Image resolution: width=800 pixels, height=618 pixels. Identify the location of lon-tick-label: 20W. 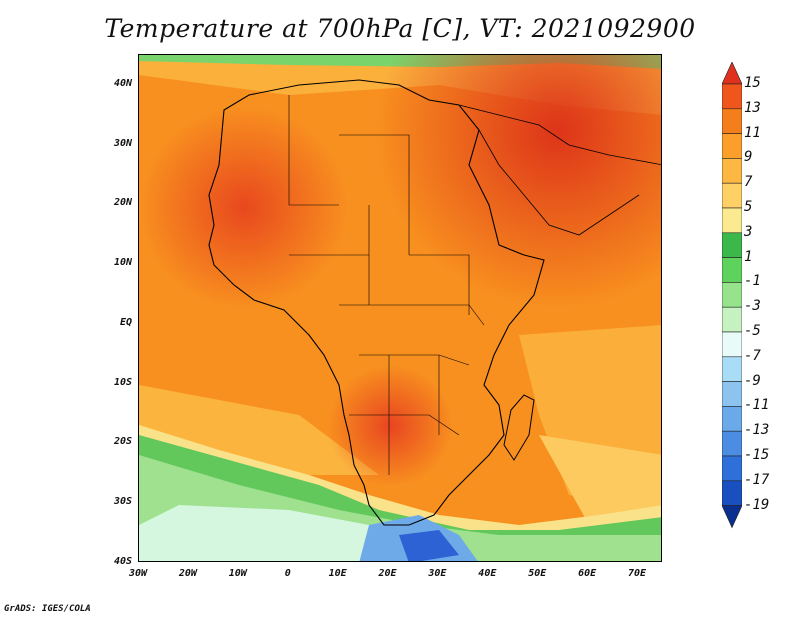
(187, 573).